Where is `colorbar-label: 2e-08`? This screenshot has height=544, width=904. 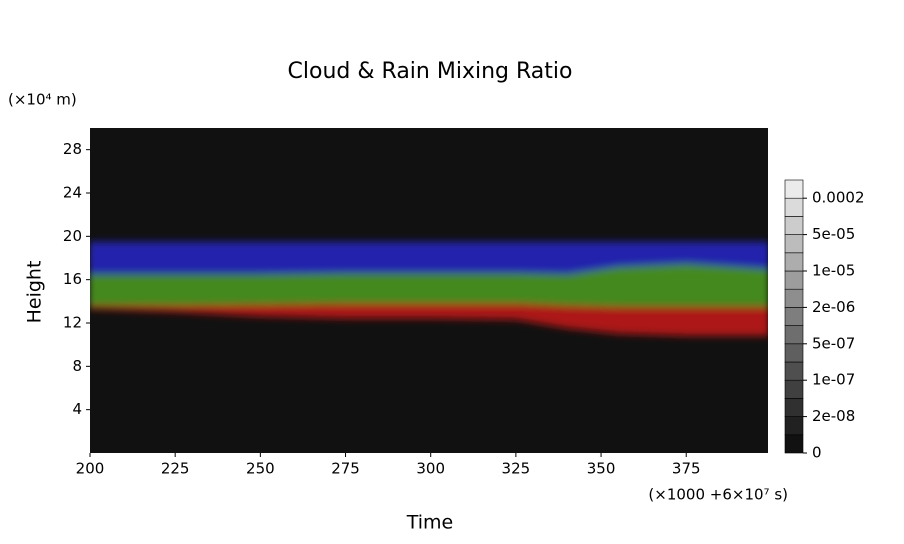 colorbar-label: 2e-08 is located at coordinates (833, 416).